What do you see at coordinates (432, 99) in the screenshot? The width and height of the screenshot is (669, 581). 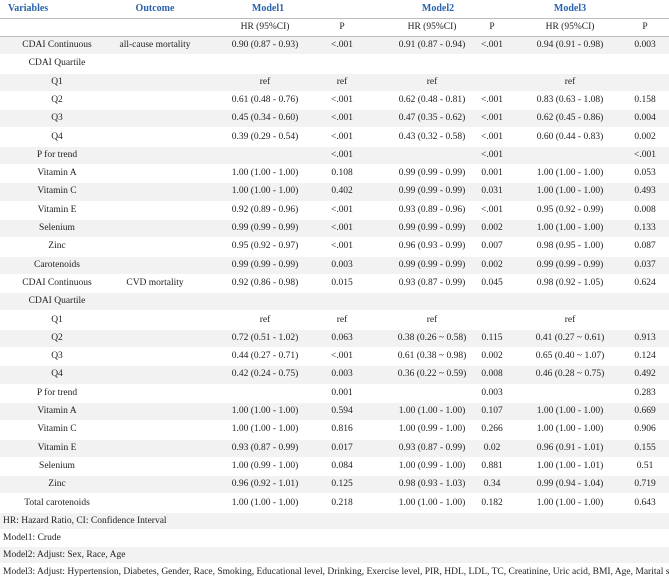 I see `table-cell: 0.62 (0.48 - 0.81)` at bounding box center [432, 99].